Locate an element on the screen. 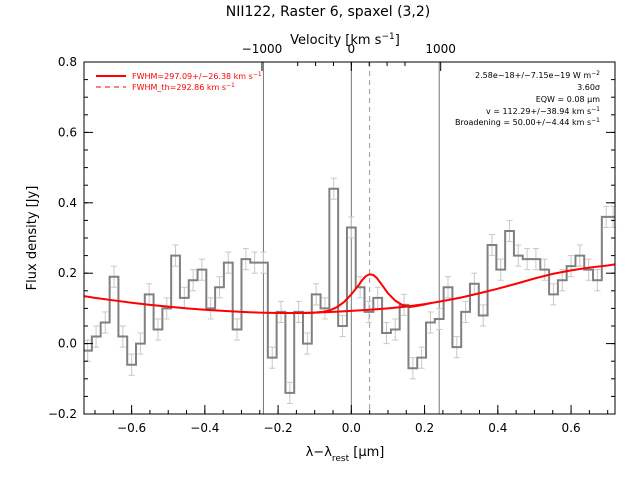  x-tick-label: −0.4 is located at coordinates (204, 428).